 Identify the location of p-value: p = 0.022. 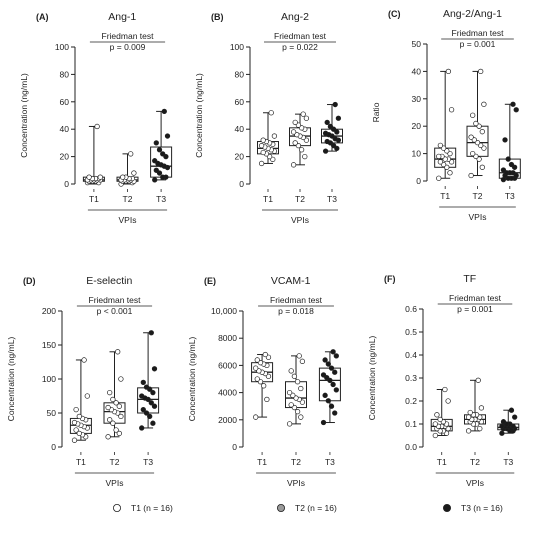
(300, 47).